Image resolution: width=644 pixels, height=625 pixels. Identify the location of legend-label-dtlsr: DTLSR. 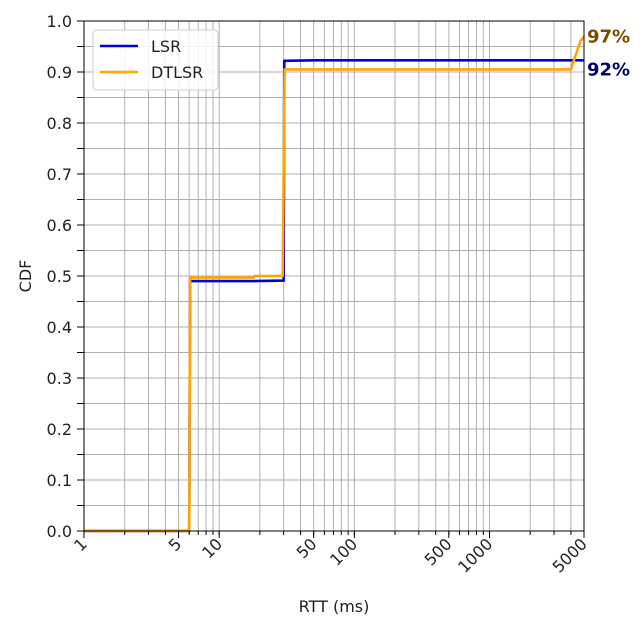
(177, 72).